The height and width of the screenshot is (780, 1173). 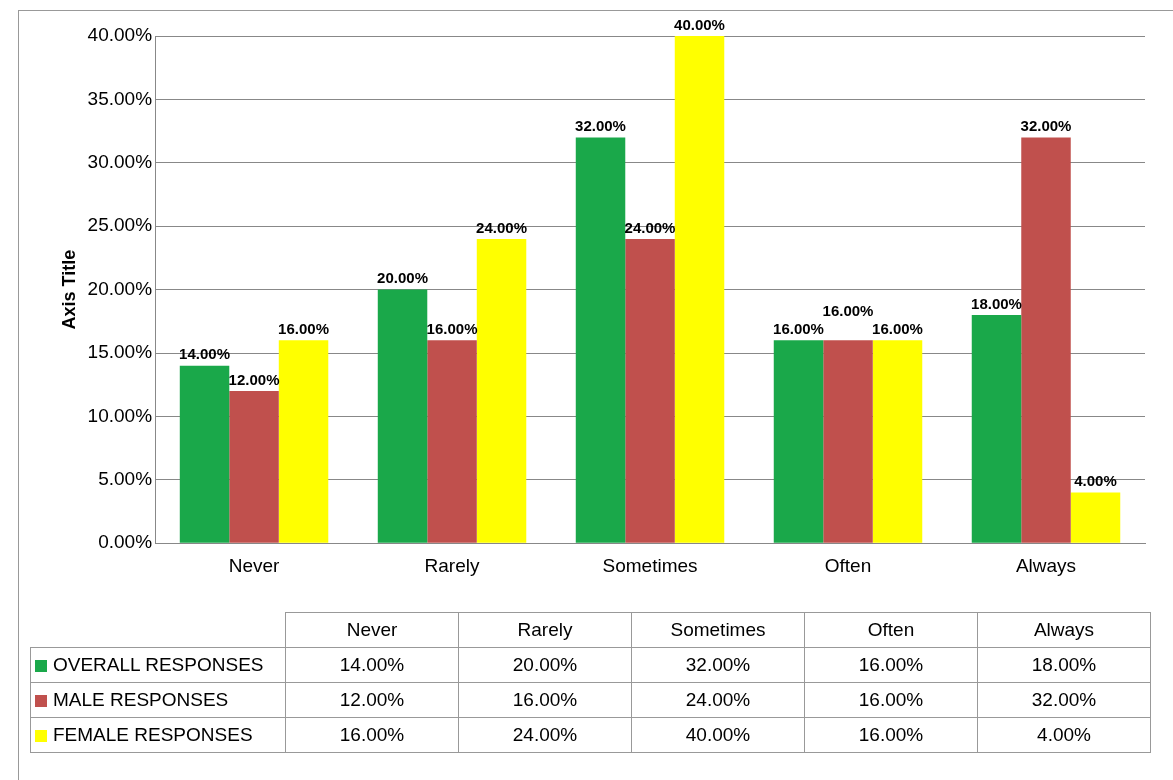 What do you see at coordinates (718, 629) in the screenshot?
I see `category-label: Sometimes` at bounding box center [718, 629].